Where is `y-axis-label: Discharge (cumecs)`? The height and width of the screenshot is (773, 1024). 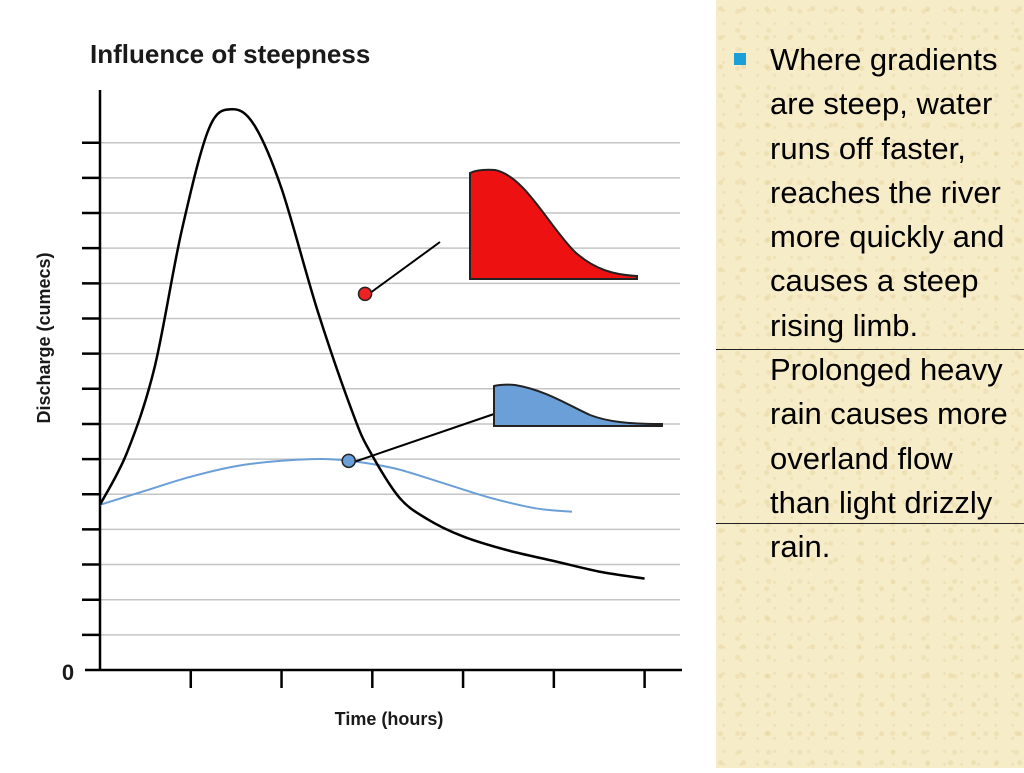 y-axis-label: Discharge (cumecs) is located at coordinates (44, 337).